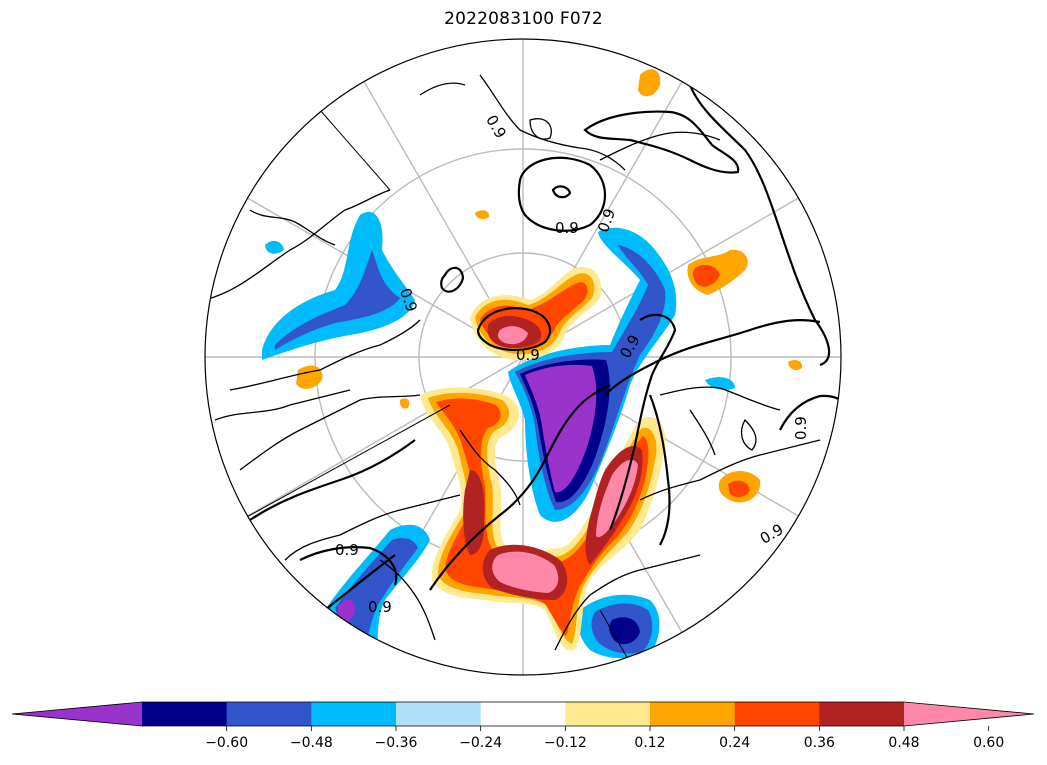  Describe the element at coordinates (226, 743) in the screenshot. I see `colorbar-tick-label: −0.60` at that location.